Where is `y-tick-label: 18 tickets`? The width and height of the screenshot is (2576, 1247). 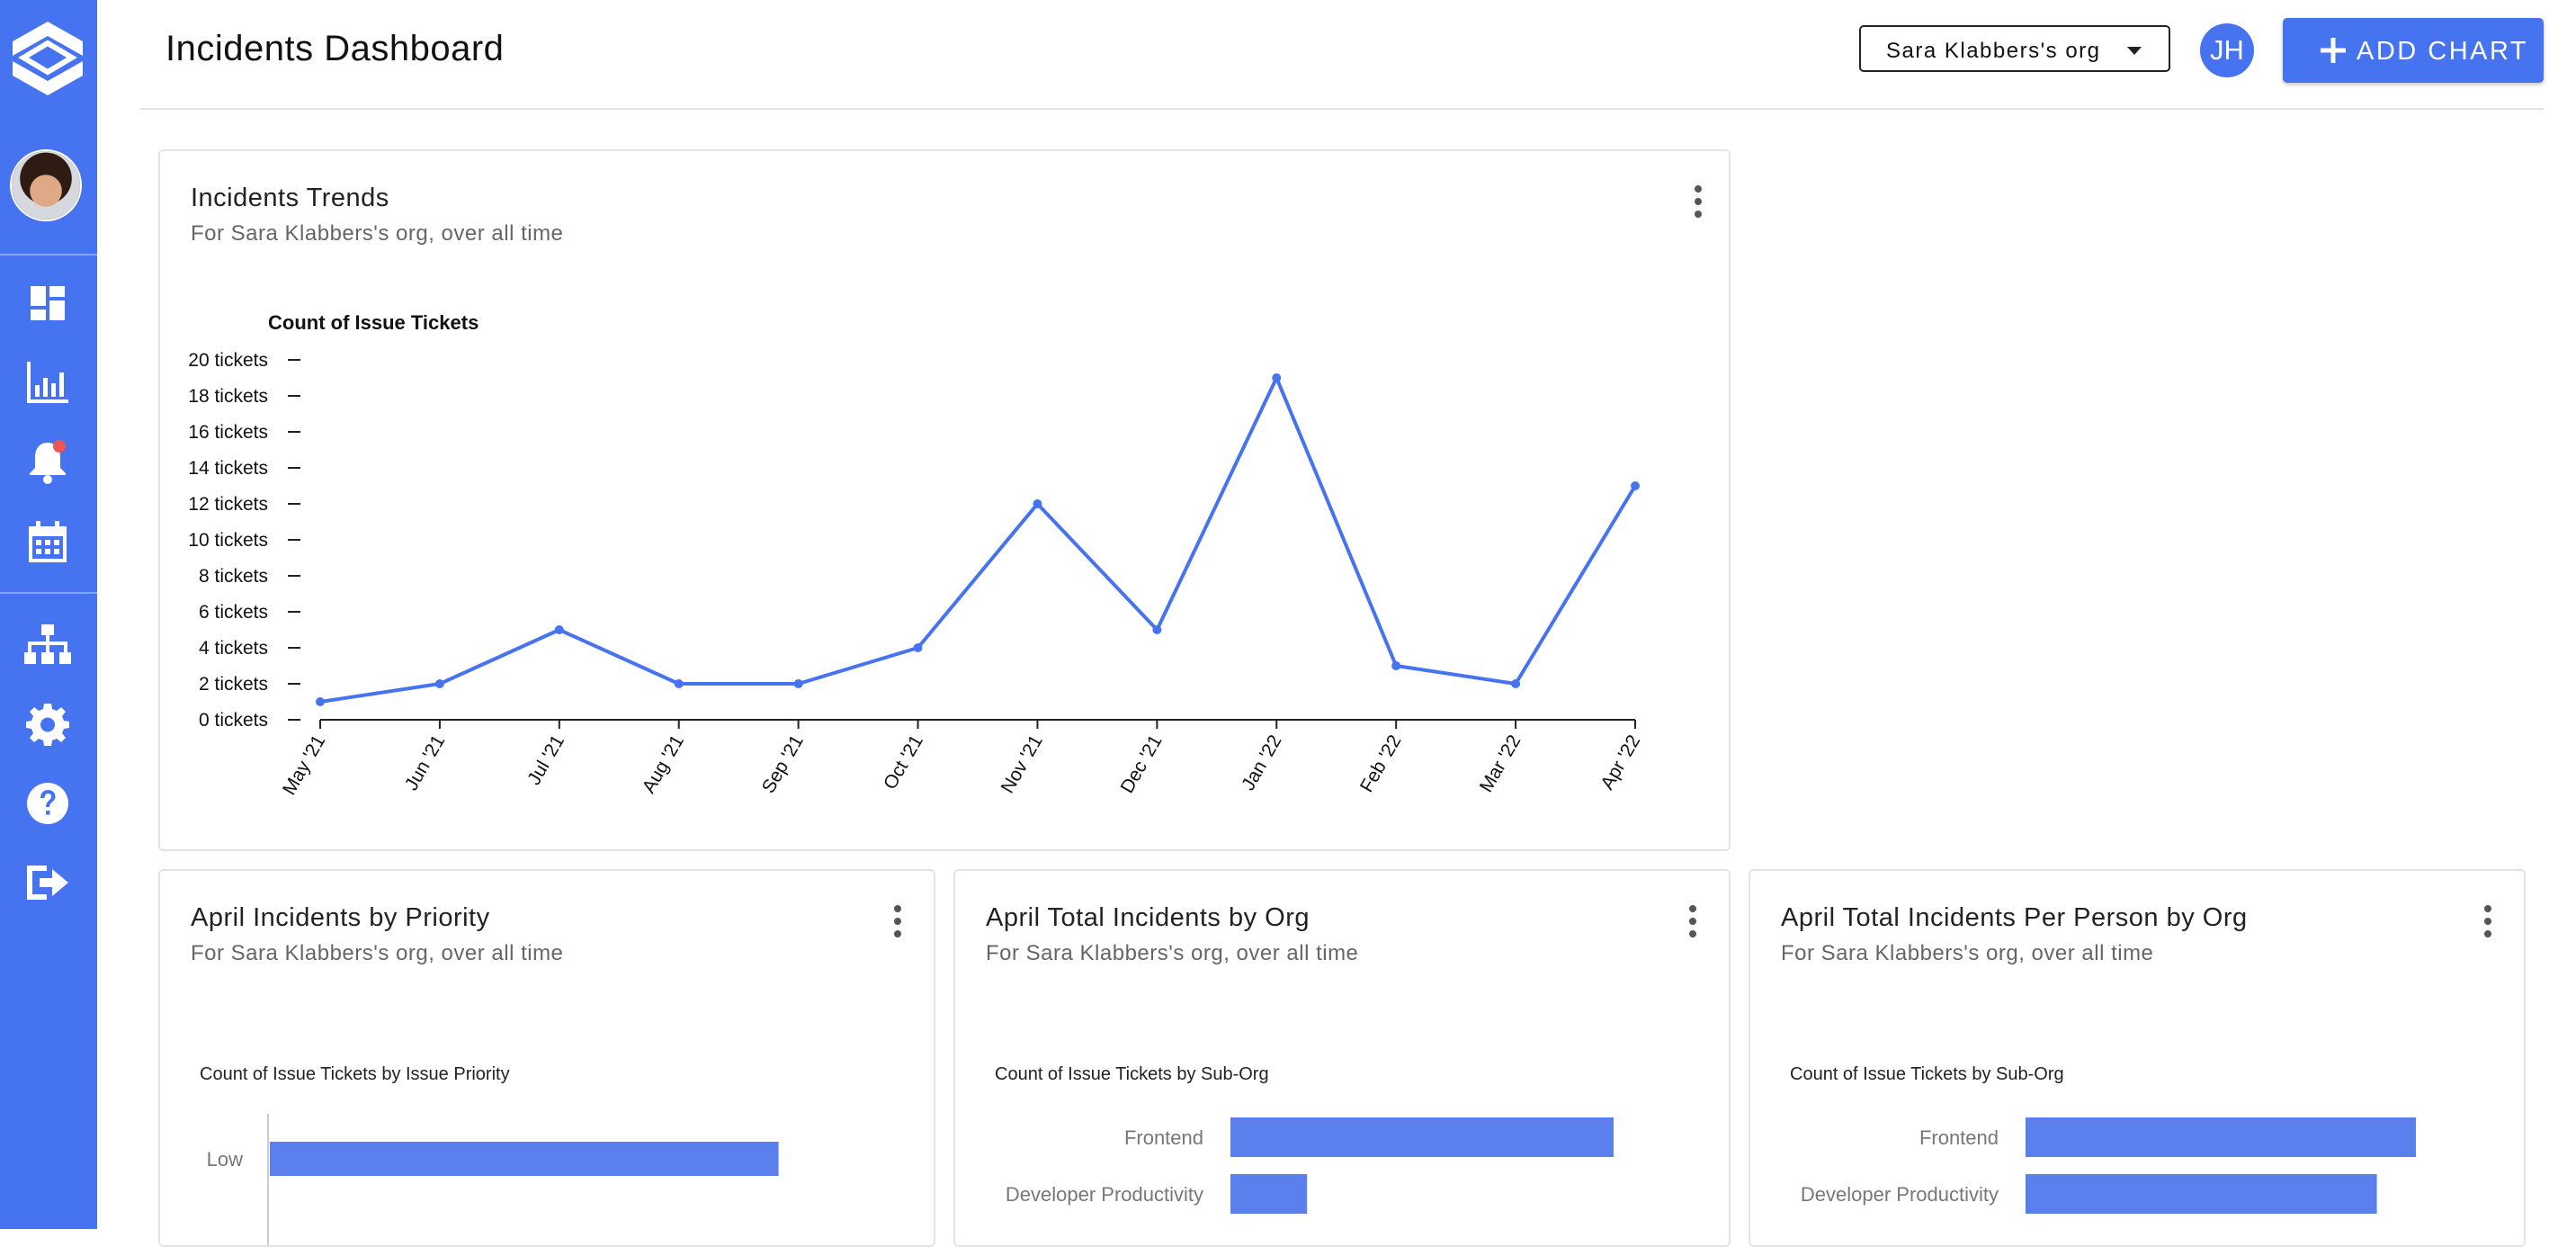 y-tick-label: 18 tickets is located at coordinates (228, 396).